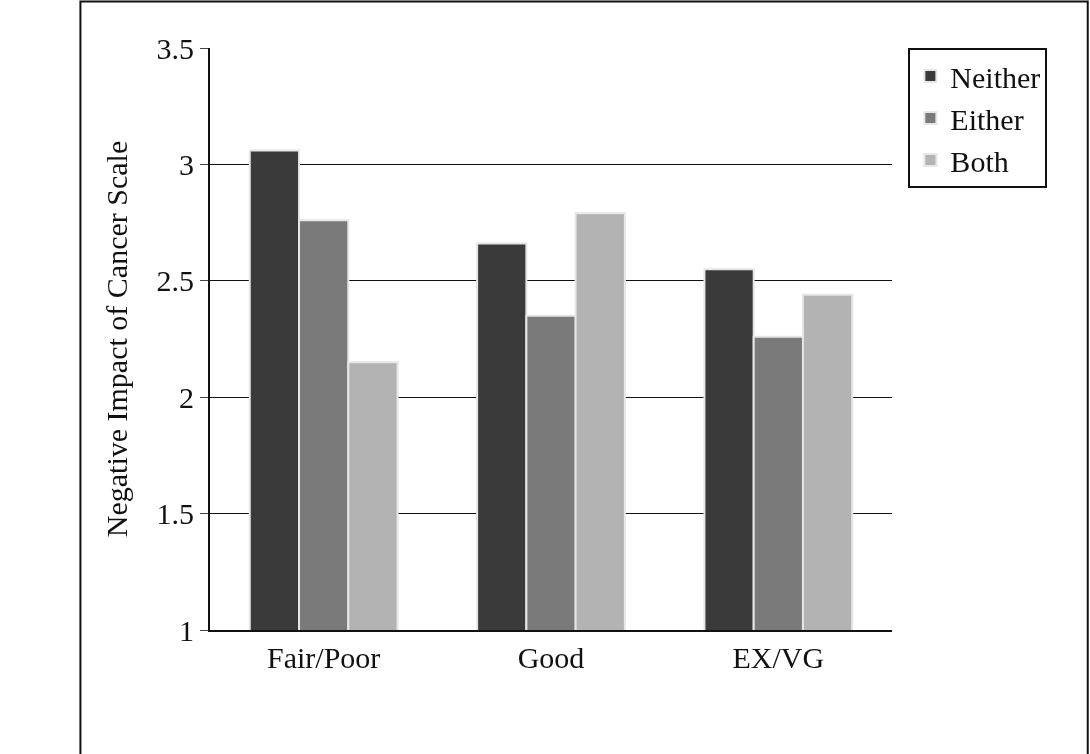 The width and height of the screenshot is (1090, 754). What do you see at coordinates (186, 164) in the screenshot?
I see `y-tick-label: 3` at bounding box center [186, 164].